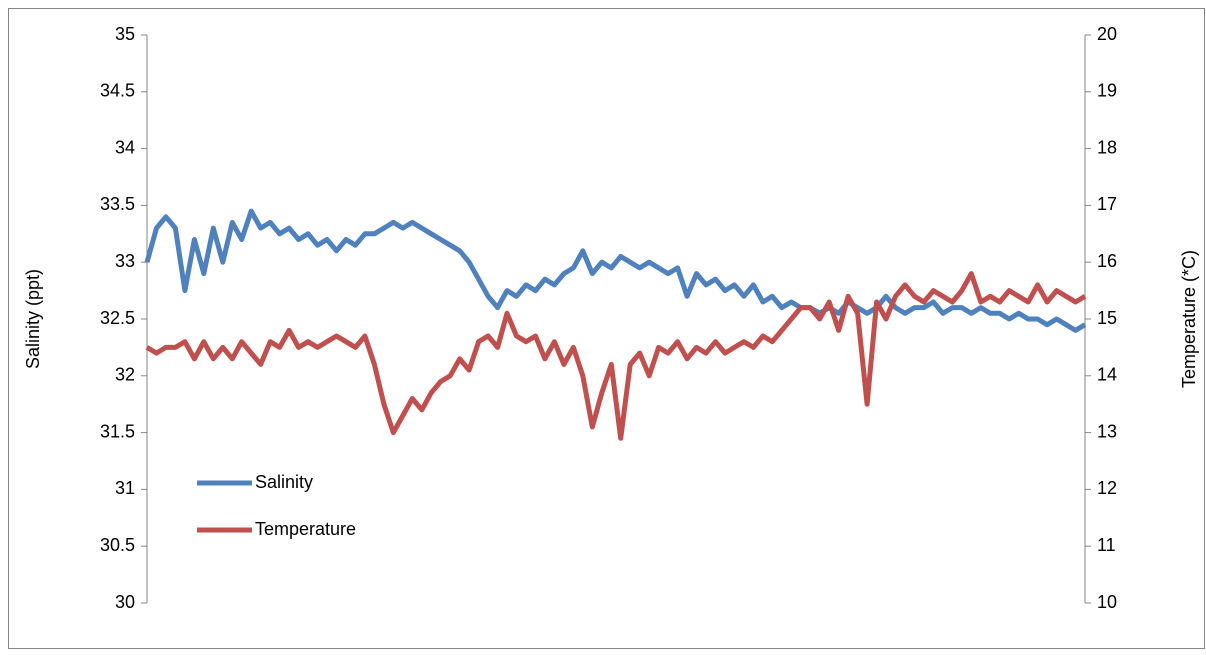 The image size is (1206, 655). What do you see at coordinates (1189, 319) in the screenshot?
I see `y2-axis-label: Temperature (*C)` at bounding box center [1189, 319].